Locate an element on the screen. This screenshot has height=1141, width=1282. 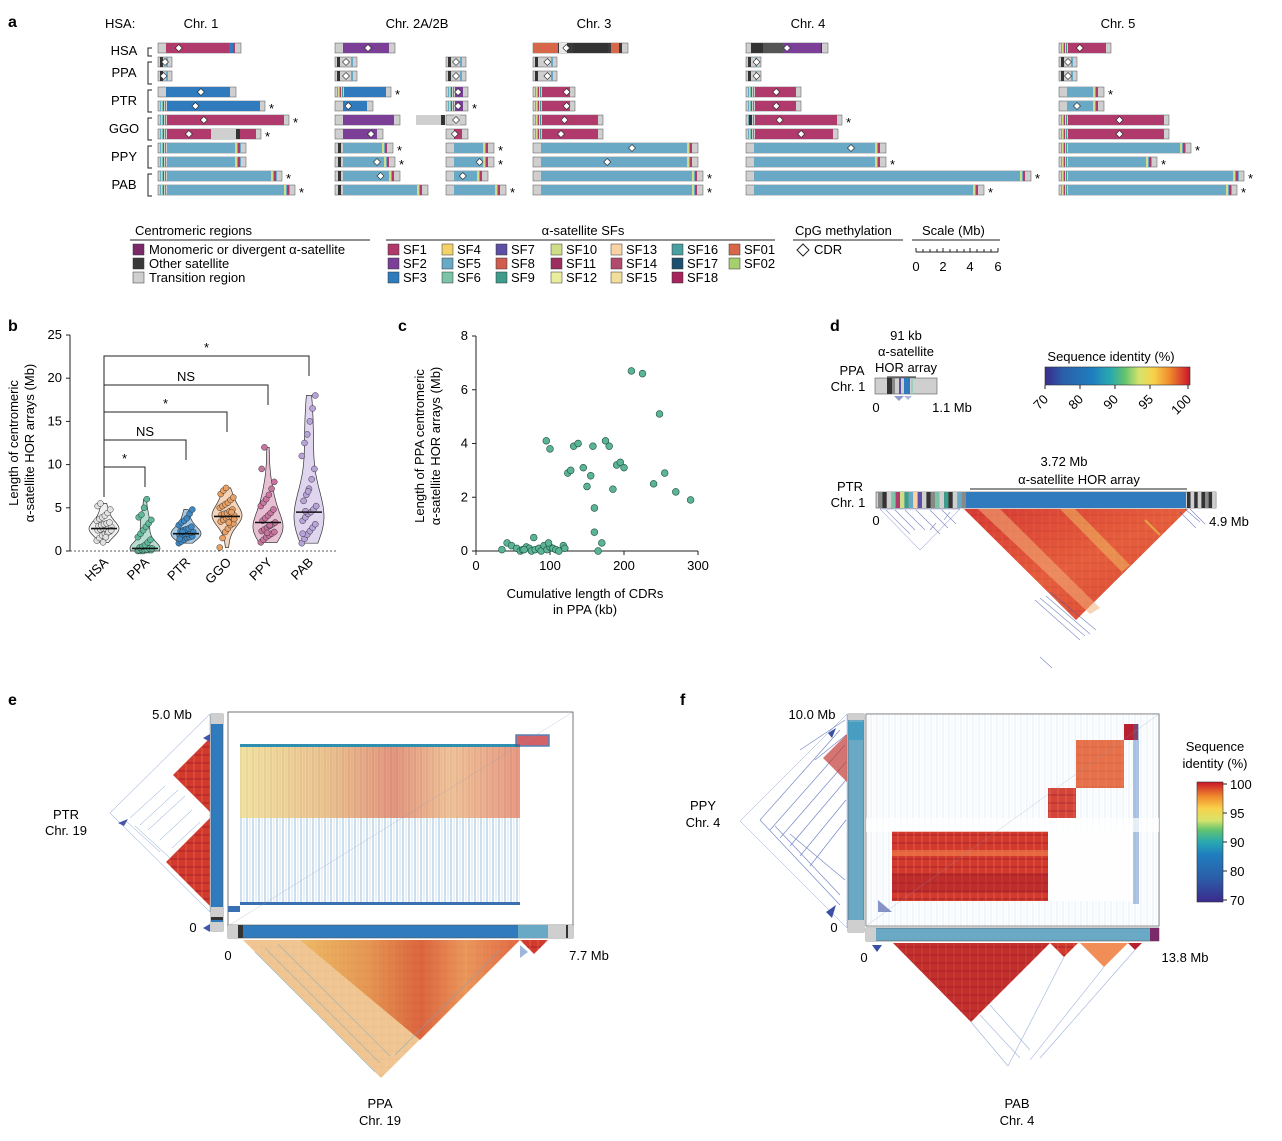
f-pab-bar is located at coordinates (1012, 934).